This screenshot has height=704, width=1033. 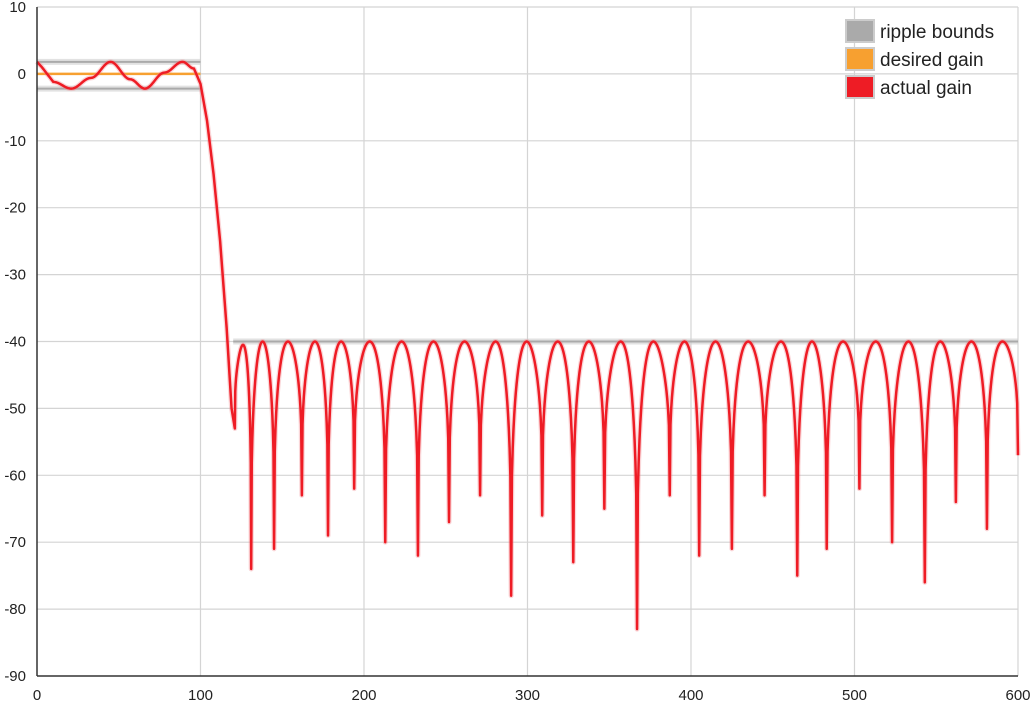 What do you see at coordinates (15, 676) in the screenshot?
I see `y-tick-label: -90` at bounding box center [15, 676].